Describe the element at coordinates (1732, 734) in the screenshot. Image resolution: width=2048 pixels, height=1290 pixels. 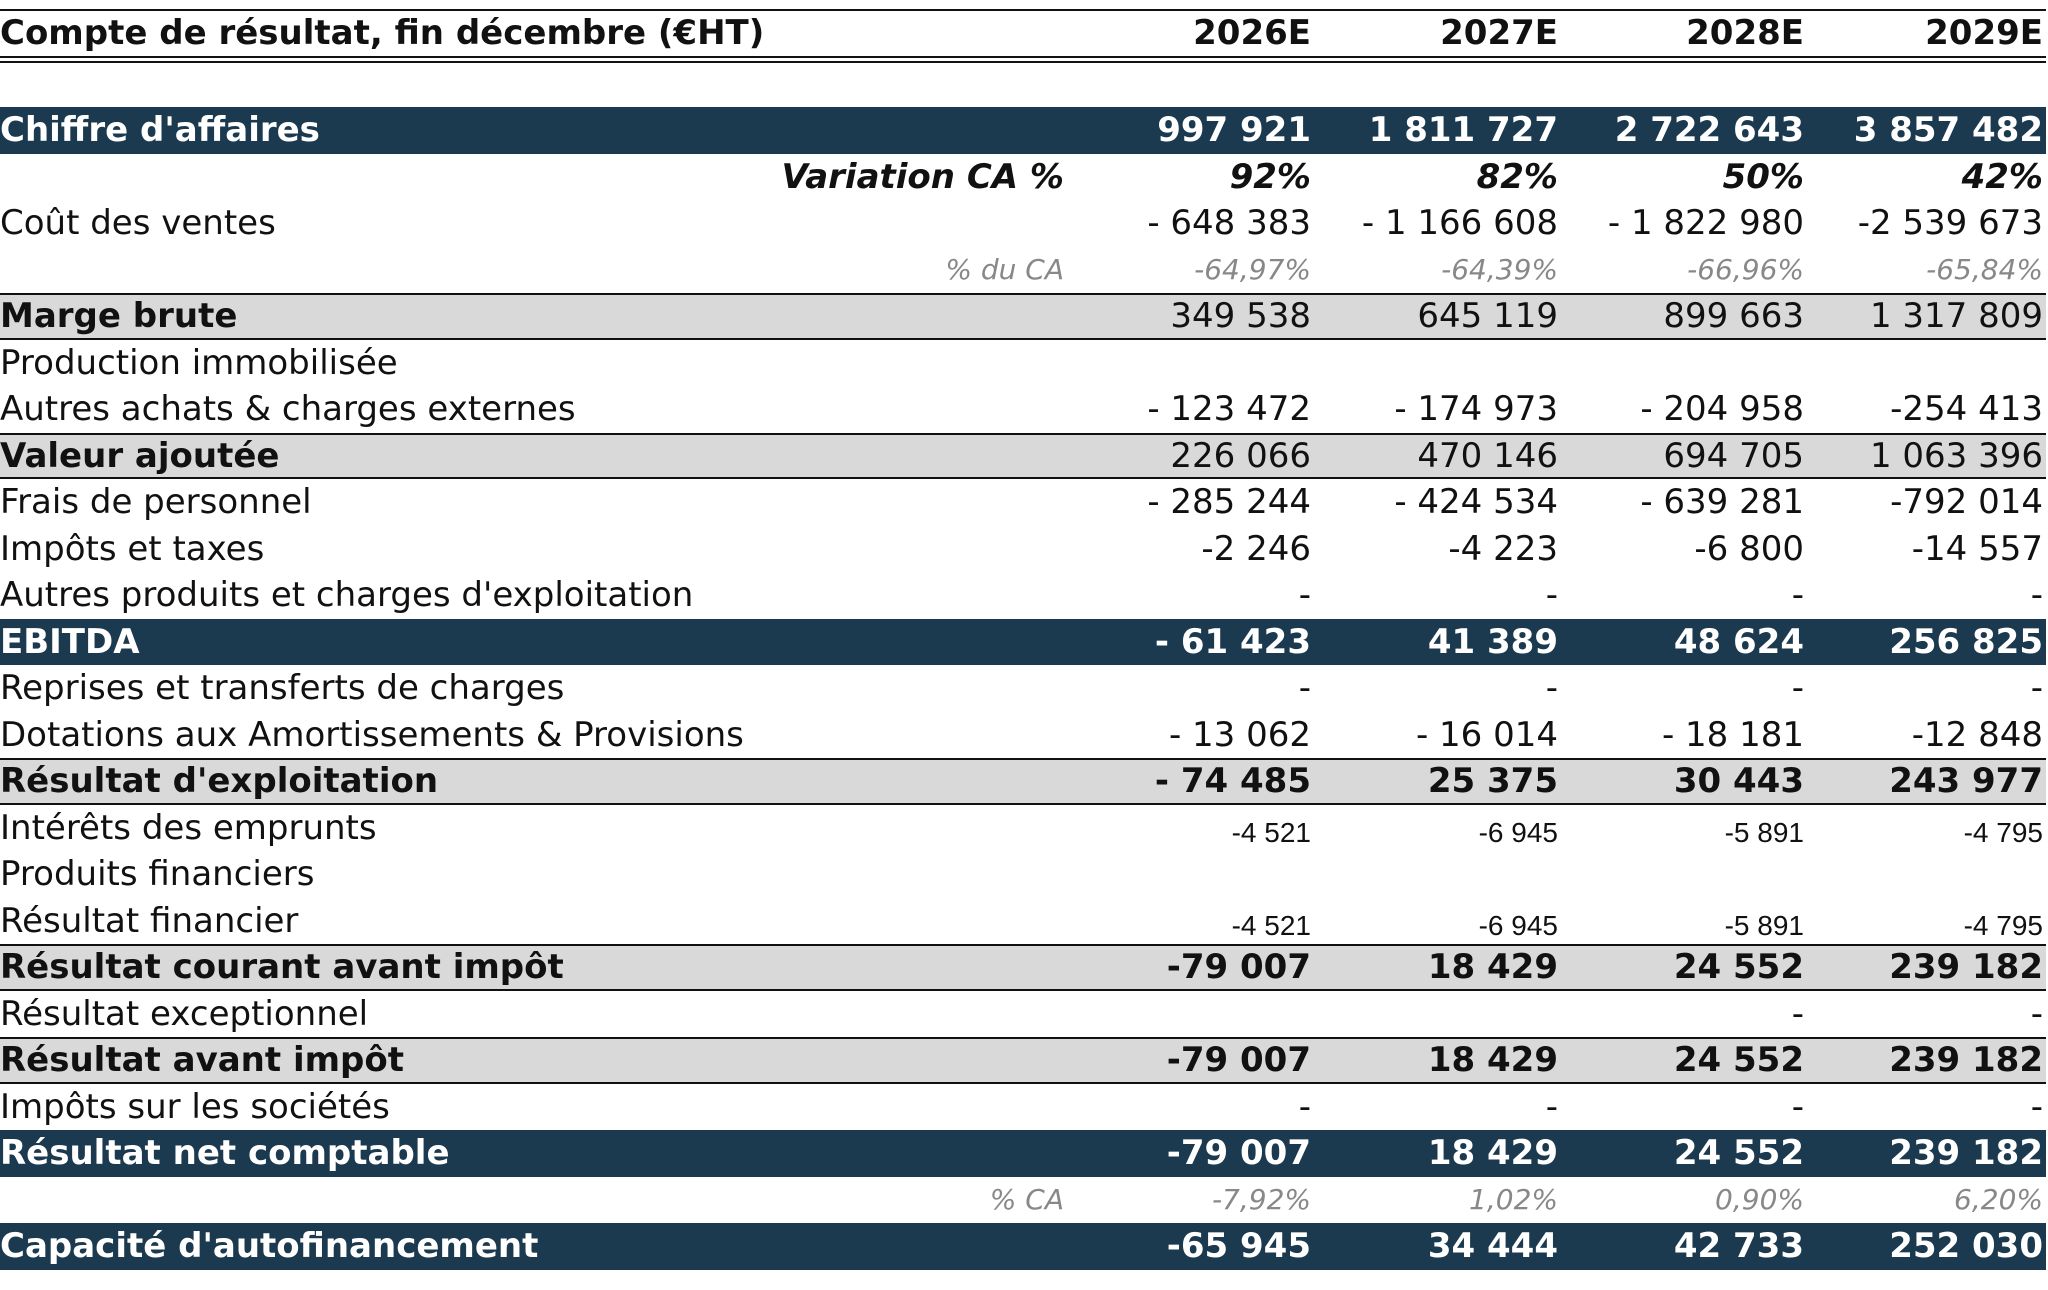
I see `value-cell: - 18 181` at that location.